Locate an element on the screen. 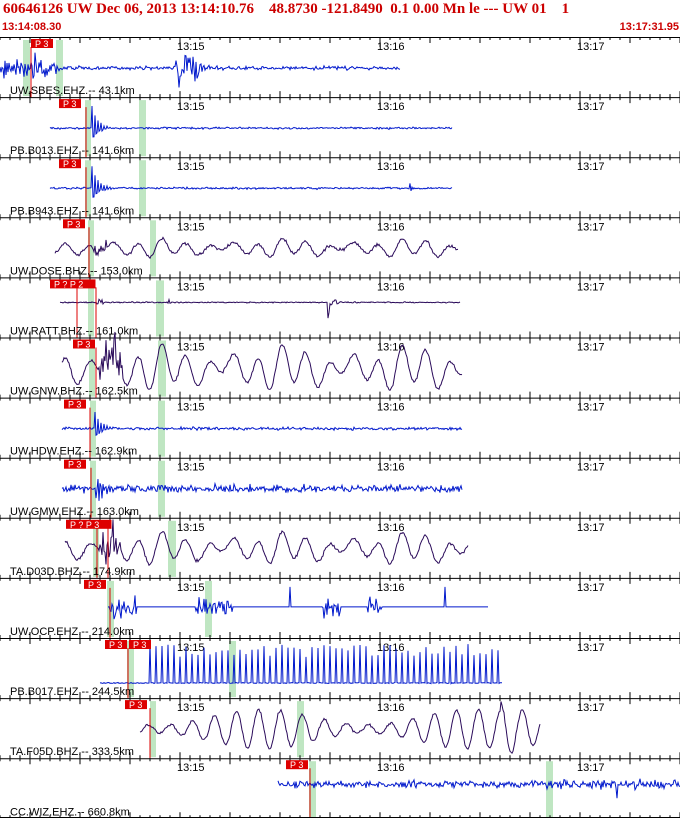 Image resolution: width=680 pixels, height=818 pixels. trace-panel: 13:15 13:16 13:17 P 3 PB.B013.EHZ.-- 141.6km is located at coordinates (340, 127).